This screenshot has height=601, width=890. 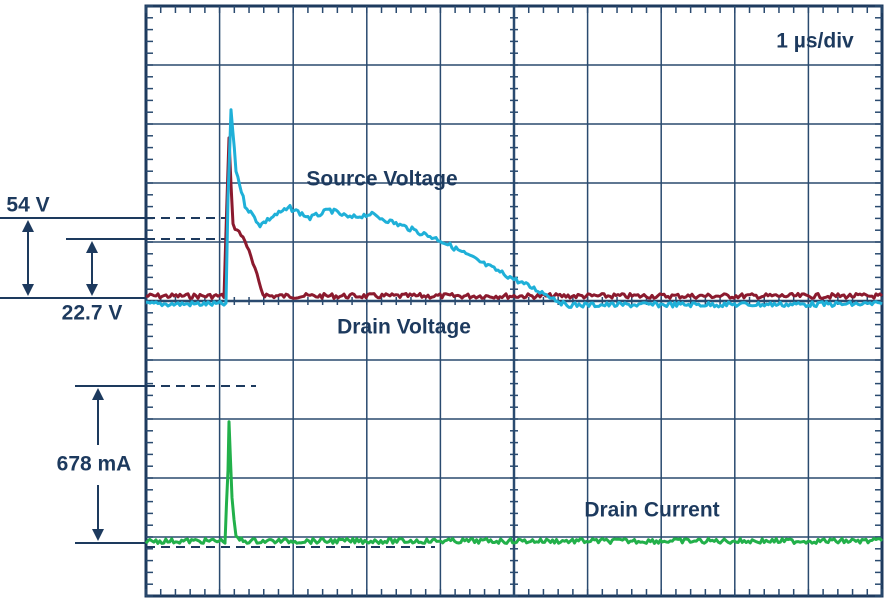 What do you see at coordinates (27, 205) in the screenshot?
I see `annotation: 54 V` at bounding box center [27, 205].